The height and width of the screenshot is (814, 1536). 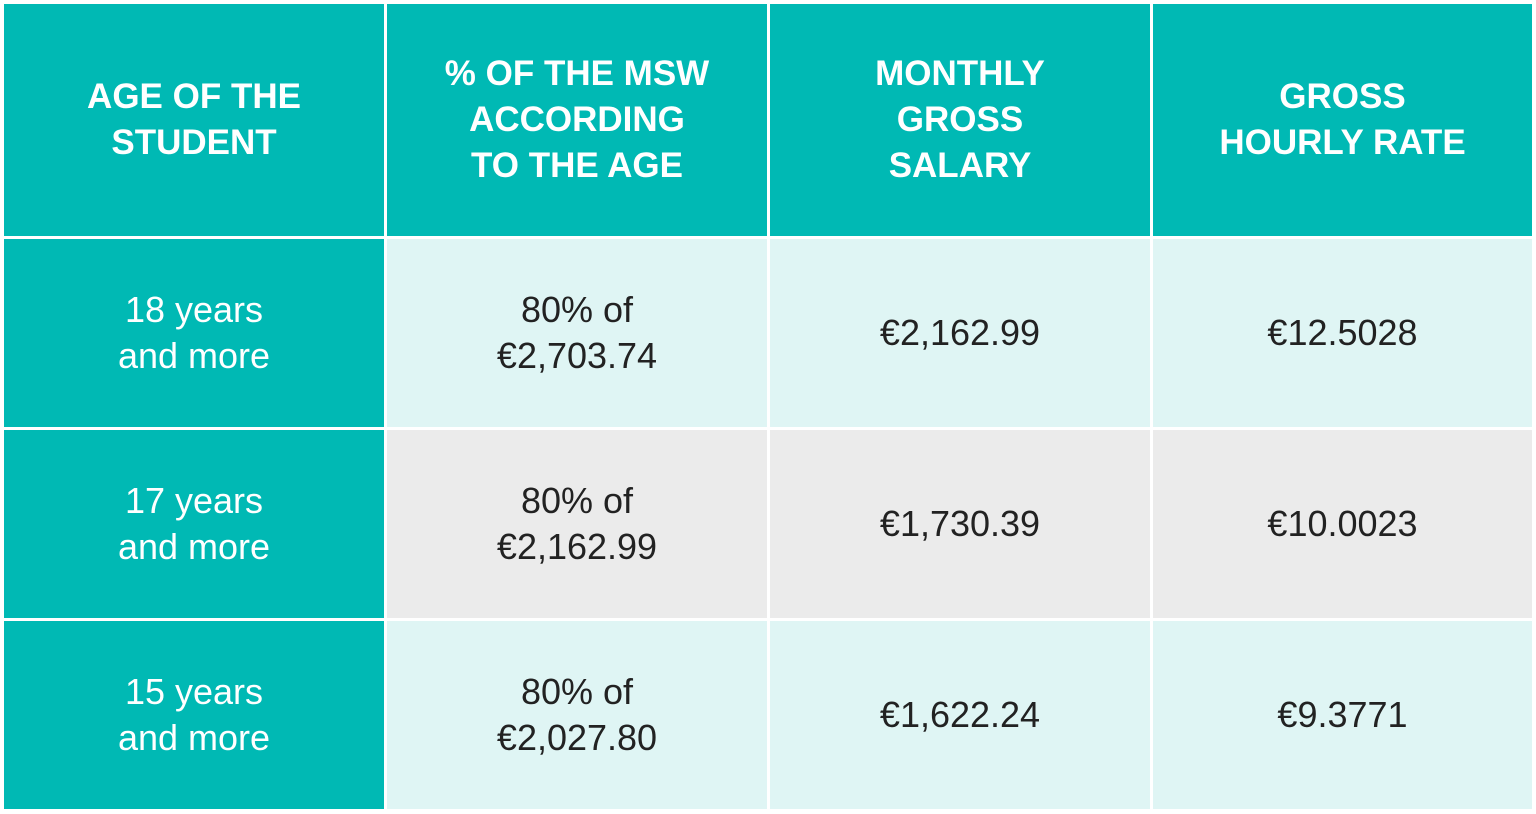 I want to click on data-cell: 80% of €2,162.99, so click(x=577, y=524).